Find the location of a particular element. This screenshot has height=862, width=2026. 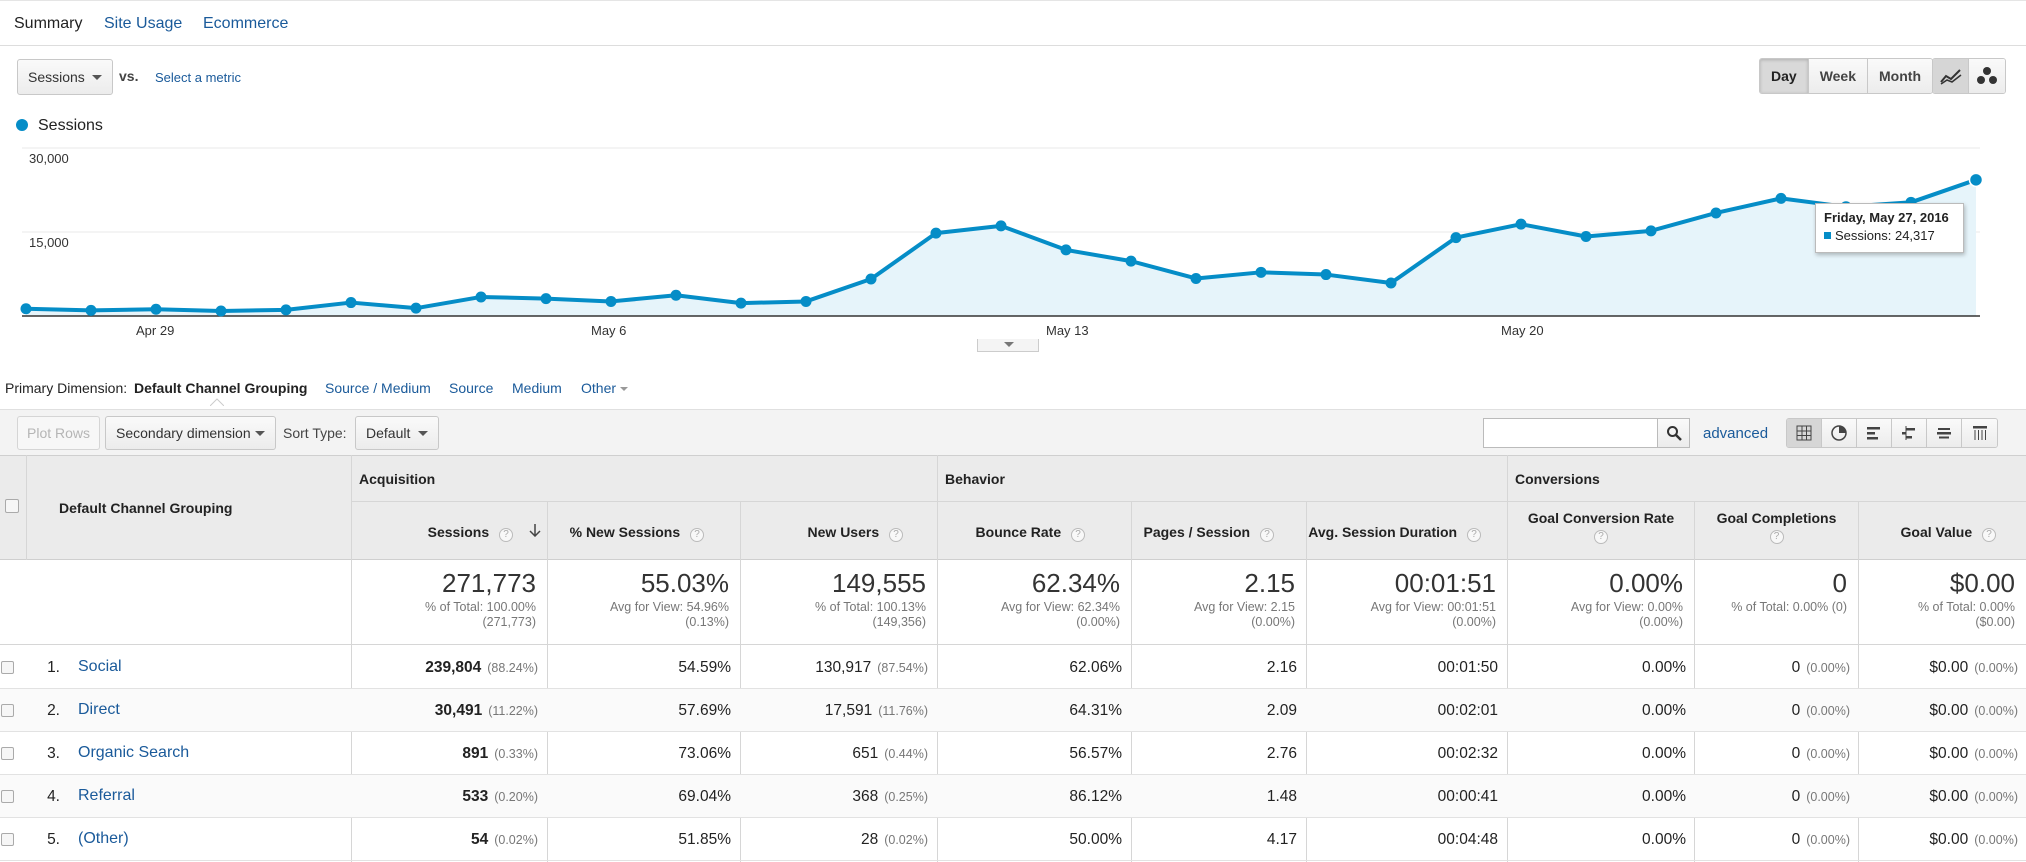

cell-pages-session: 1.48 is located at coordinates (1281, 796).